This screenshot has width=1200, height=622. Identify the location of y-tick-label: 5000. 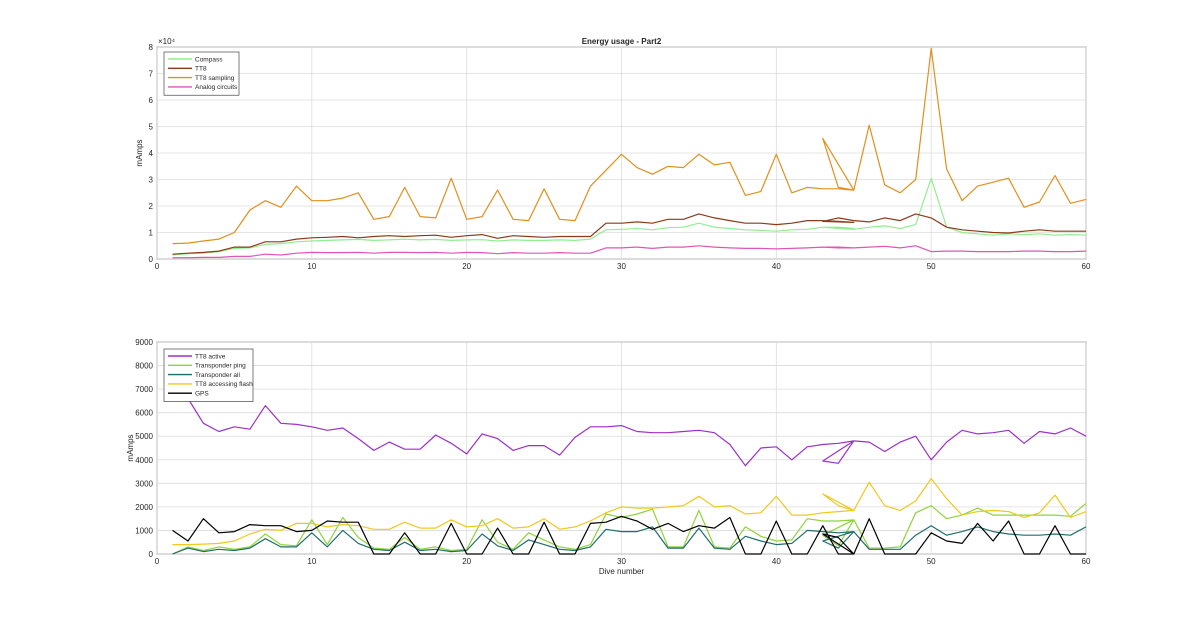
(144, 436).